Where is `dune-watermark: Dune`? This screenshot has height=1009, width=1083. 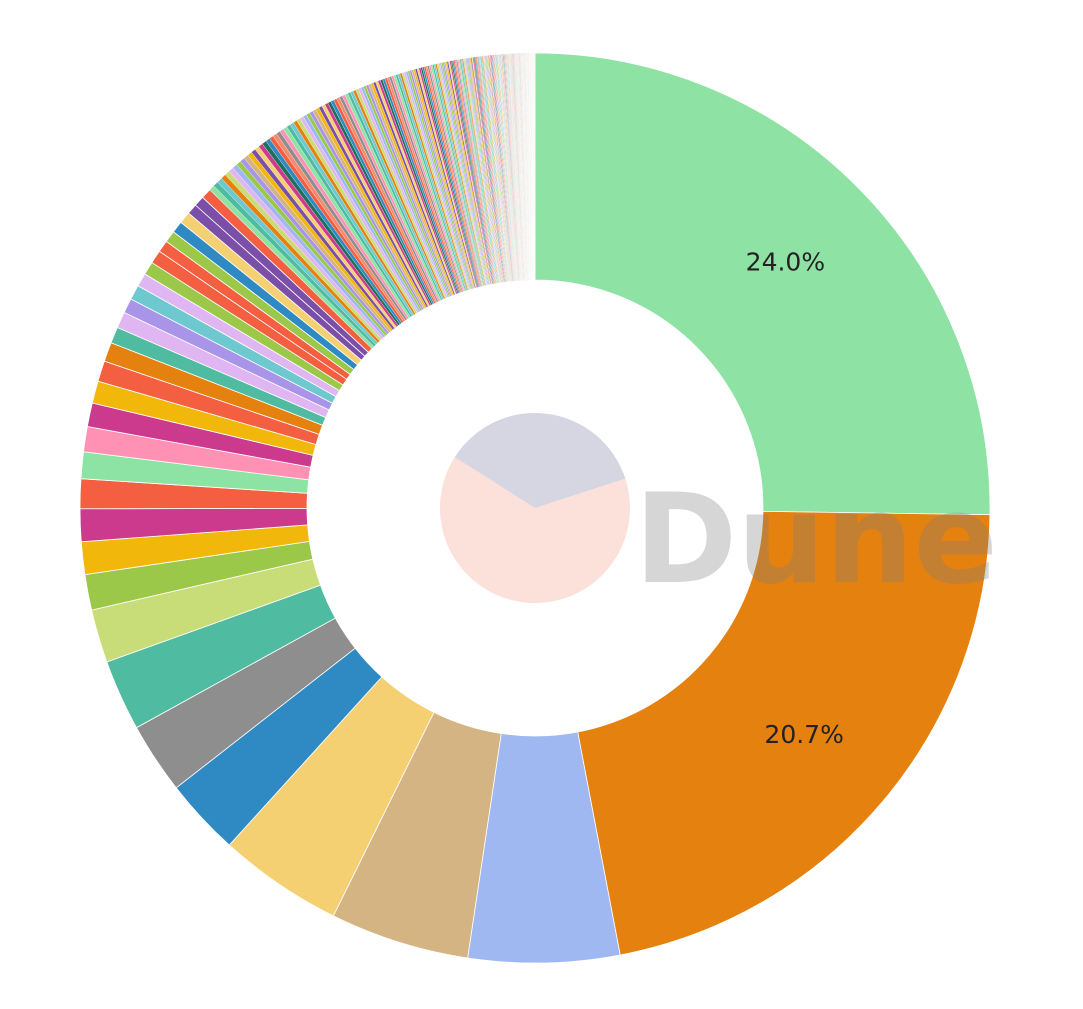
dune-watermark: Dune is located at coordinates (816, 540).